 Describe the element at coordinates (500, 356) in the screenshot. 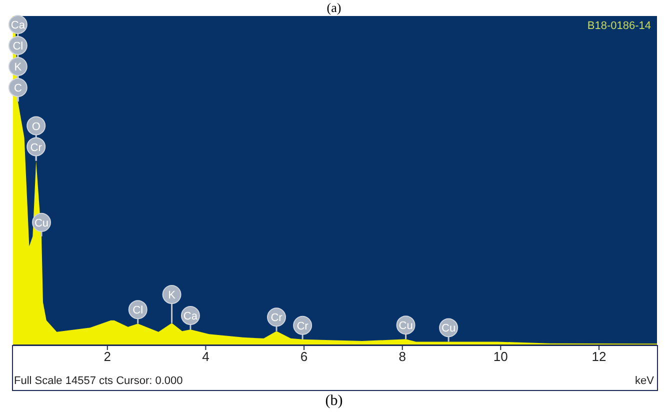

I see `x-tick-label: 10` at that location.